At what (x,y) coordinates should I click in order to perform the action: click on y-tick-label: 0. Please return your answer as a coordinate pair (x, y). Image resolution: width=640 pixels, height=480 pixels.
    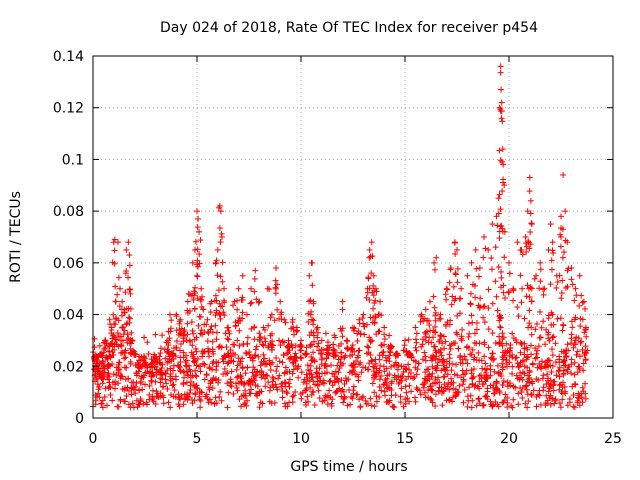
    Looking at the image, I should click on (79, 419).